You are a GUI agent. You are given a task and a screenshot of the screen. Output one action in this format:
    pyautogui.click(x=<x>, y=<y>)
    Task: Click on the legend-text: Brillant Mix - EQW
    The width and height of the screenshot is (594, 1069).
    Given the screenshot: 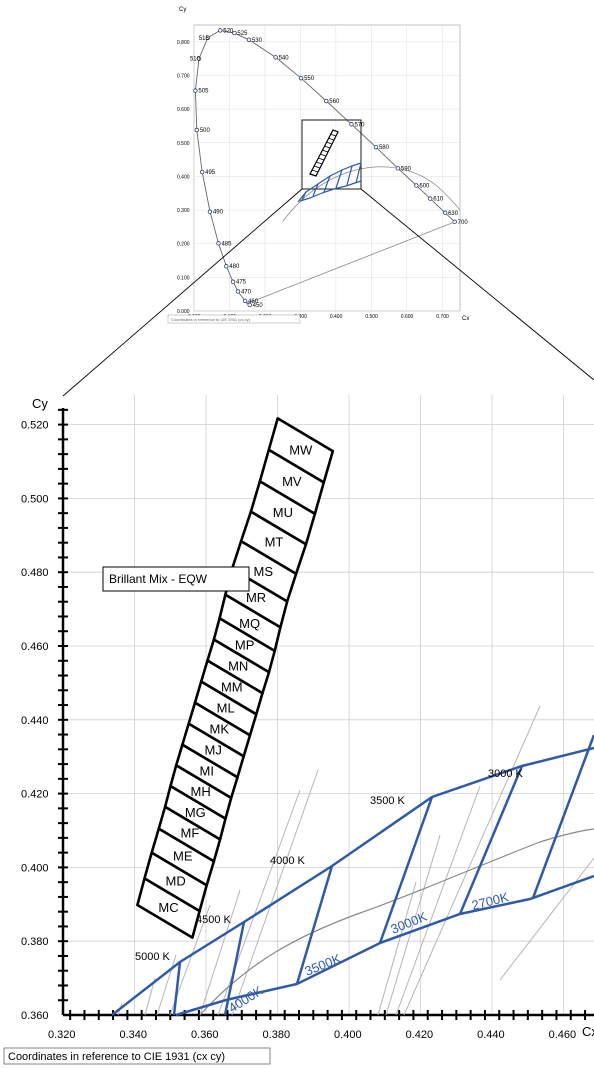 What is the action you would take?
    pyautogui.click(x=158, y=579)
    